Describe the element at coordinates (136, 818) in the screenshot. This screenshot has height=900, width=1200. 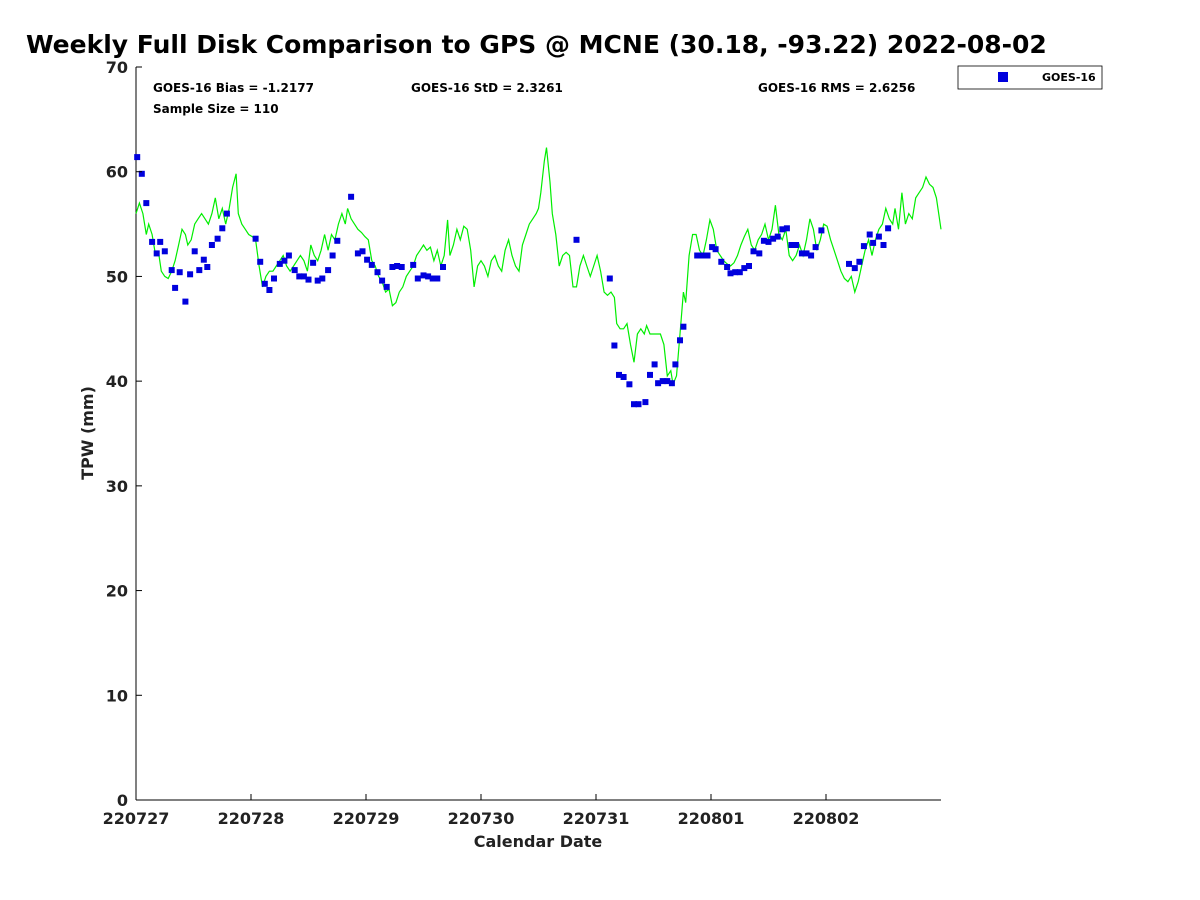
I see `x-tick-label: 220727` at that location.